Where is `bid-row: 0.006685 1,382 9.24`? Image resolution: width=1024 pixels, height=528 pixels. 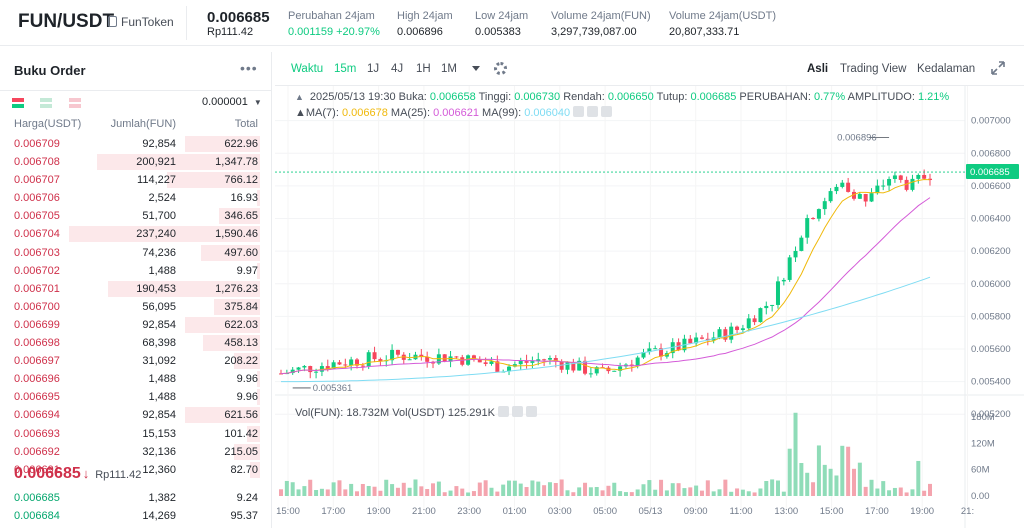 bid-row: 0.006685 1,382 9.24 is located at coordinates (136, 498).